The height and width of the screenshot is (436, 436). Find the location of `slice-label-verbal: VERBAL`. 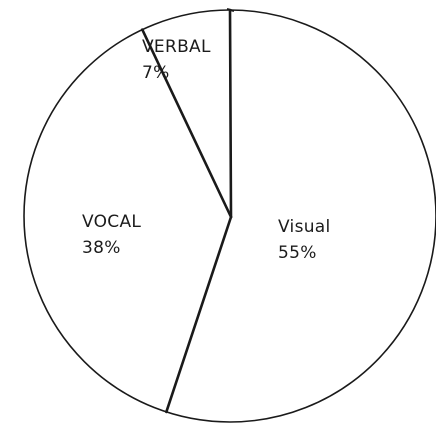

slice-label-verbal: VERBAL is located at coordinates (176, 47).